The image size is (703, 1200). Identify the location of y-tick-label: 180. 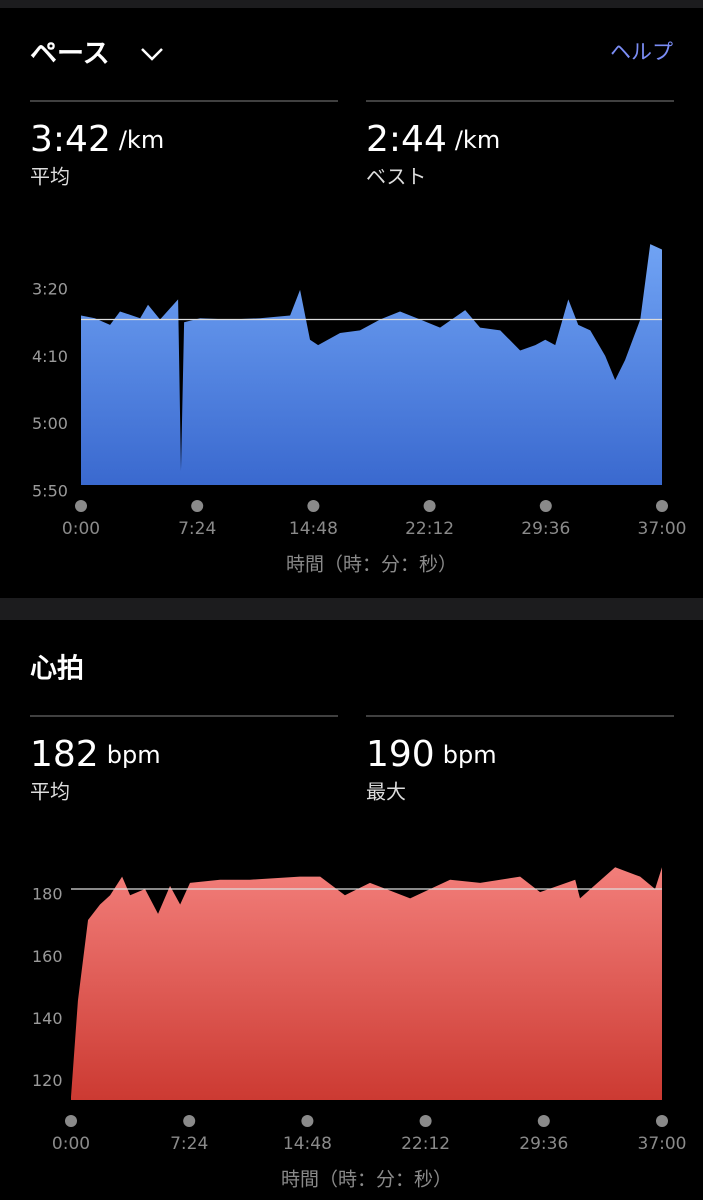
(47, 894).